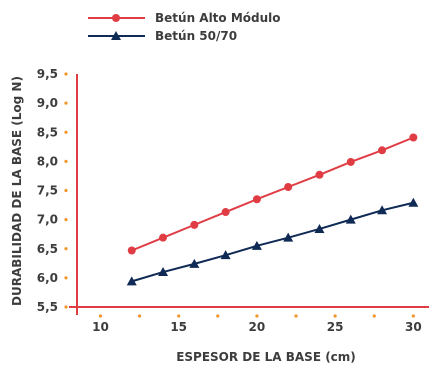  Describe the element at coordinates (47, 74) in the screenshot. I see `y-tick-label: 9,5` at that location.